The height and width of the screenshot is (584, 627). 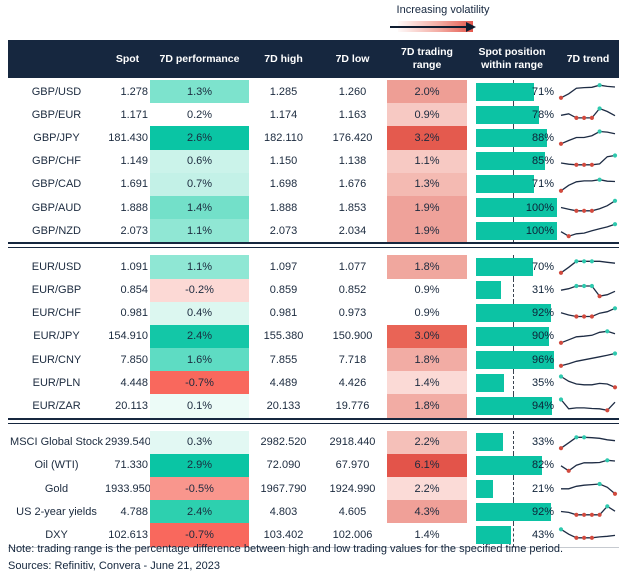 I want to click on position-bar-cell: 92%, so click(x=512, y=512).